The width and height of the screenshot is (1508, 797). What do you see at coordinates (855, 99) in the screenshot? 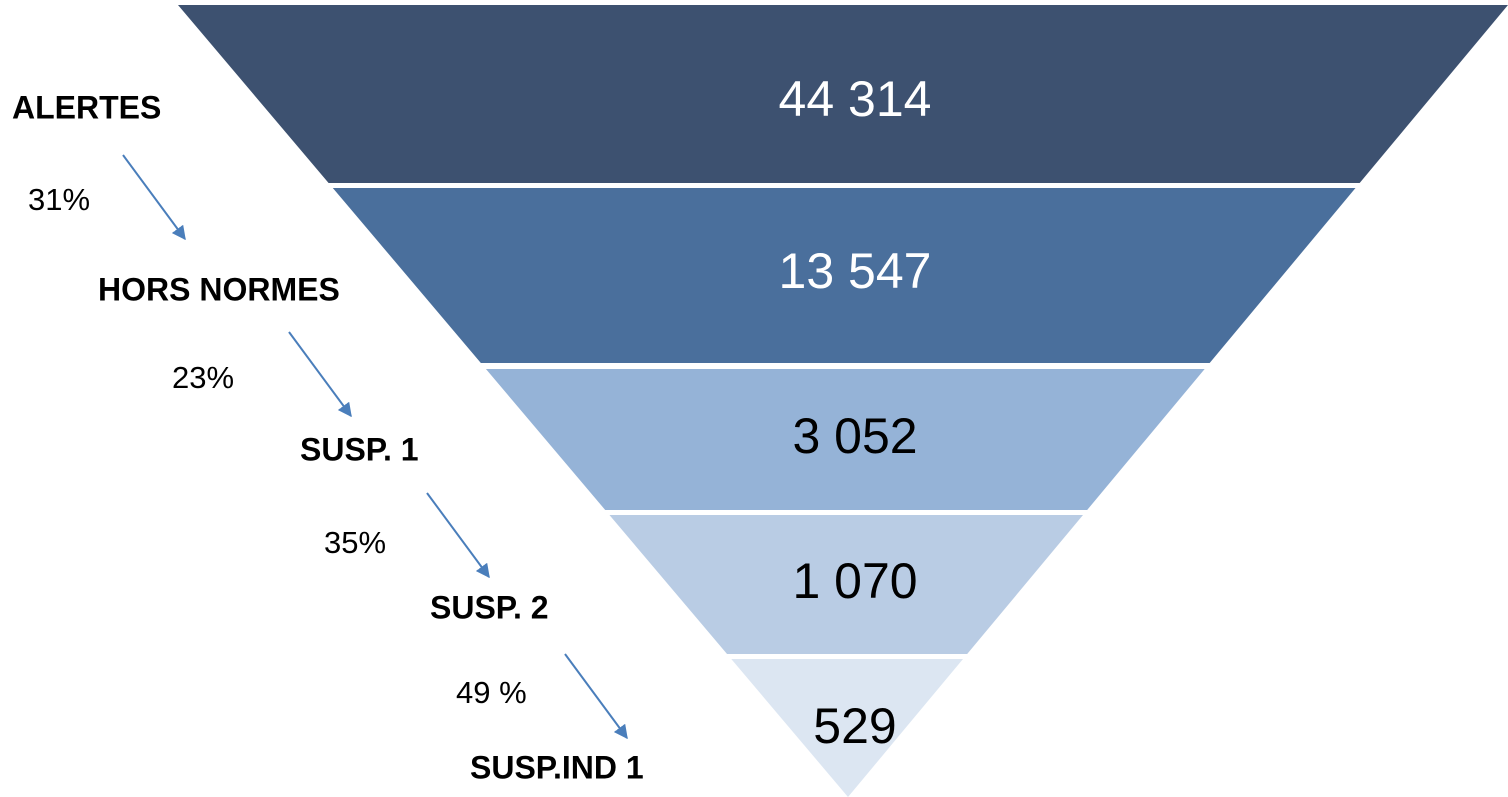
I see `value-label: 44 314` at bounding box center [855, 99].